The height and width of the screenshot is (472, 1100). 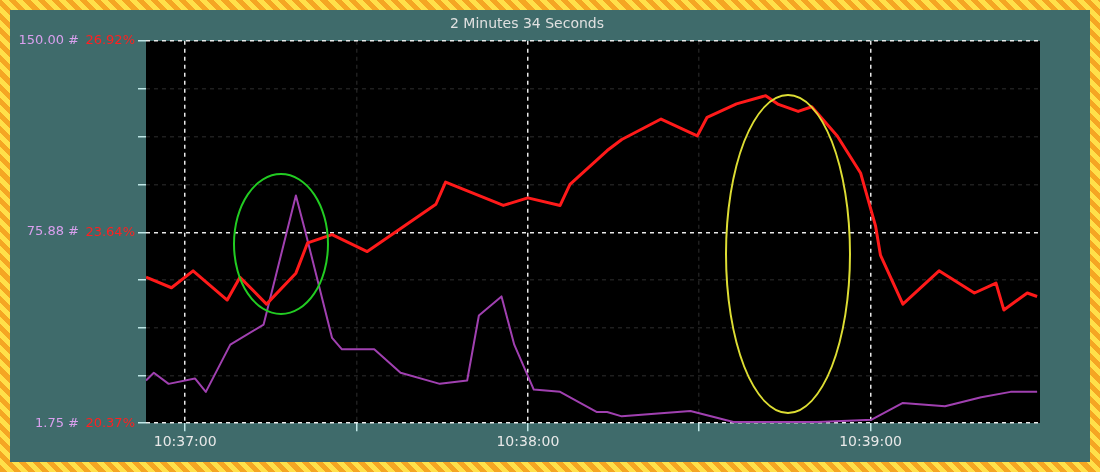 What do you see at coordinates (110, 422) in the screenshot?
I see `y-tick-label: 20.37%` at bounding box center [110, 422].